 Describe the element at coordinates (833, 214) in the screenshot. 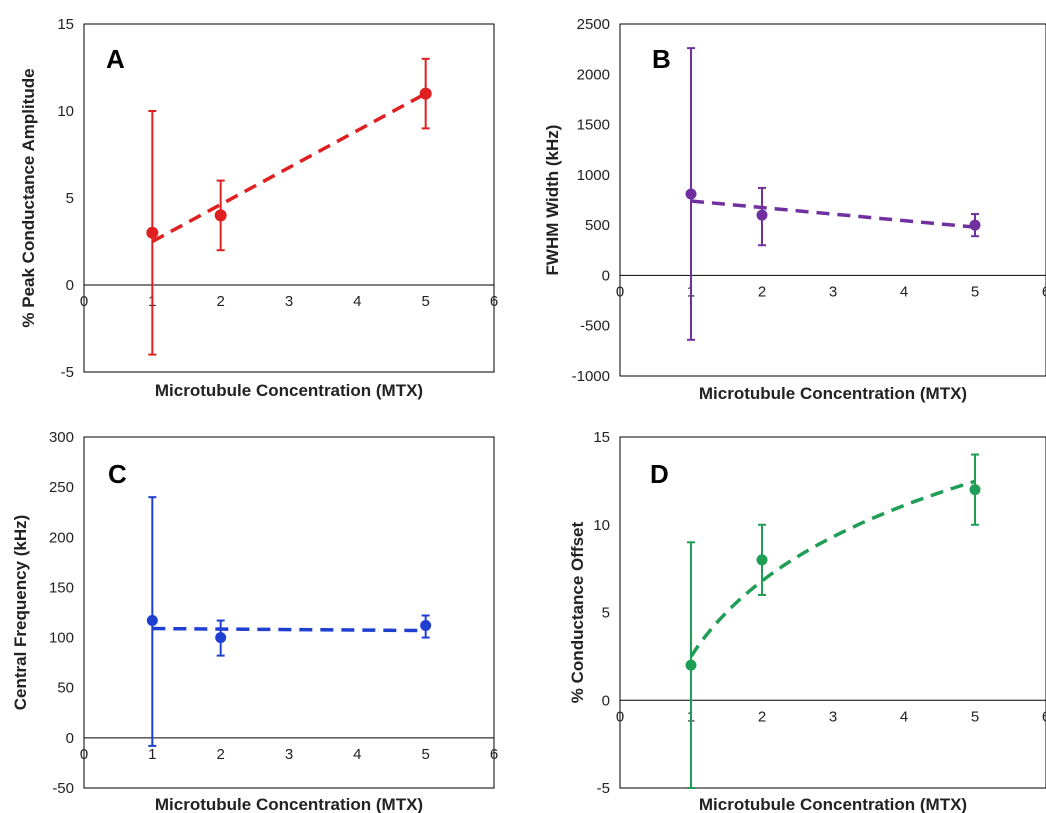

I see `panel-b-trend-line` at that location.